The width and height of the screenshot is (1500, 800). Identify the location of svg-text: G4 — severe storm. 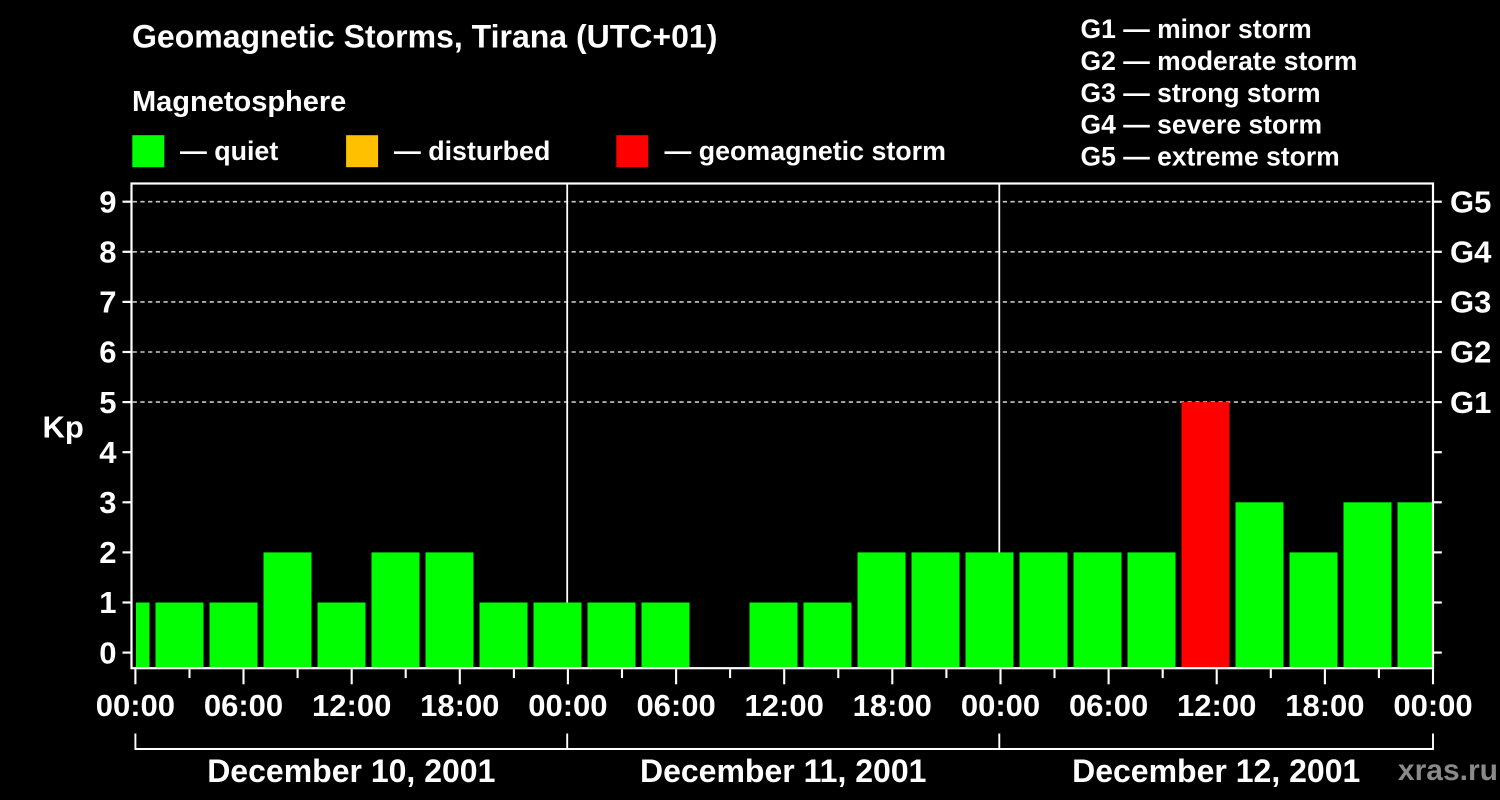
(1202, 125).